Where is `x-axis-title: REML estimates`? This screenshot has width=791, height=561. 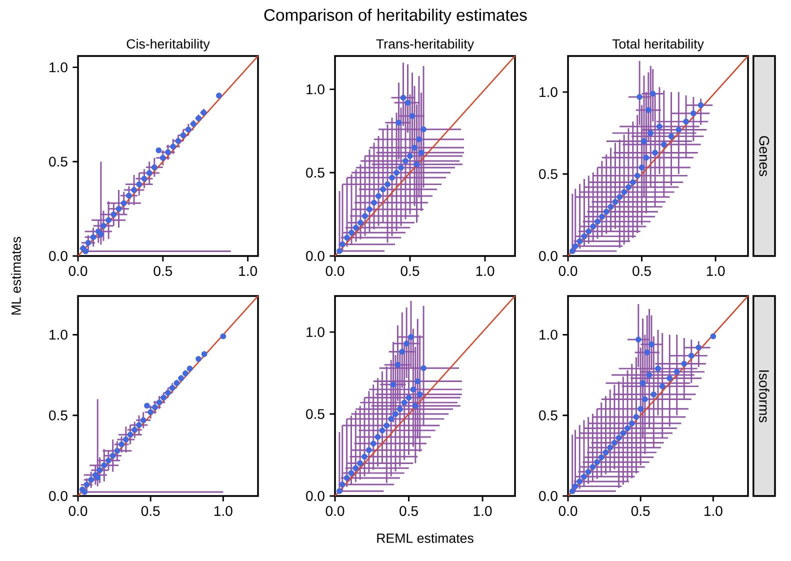
x-axis-title: REML estimates is located at coordinates (425, 538).